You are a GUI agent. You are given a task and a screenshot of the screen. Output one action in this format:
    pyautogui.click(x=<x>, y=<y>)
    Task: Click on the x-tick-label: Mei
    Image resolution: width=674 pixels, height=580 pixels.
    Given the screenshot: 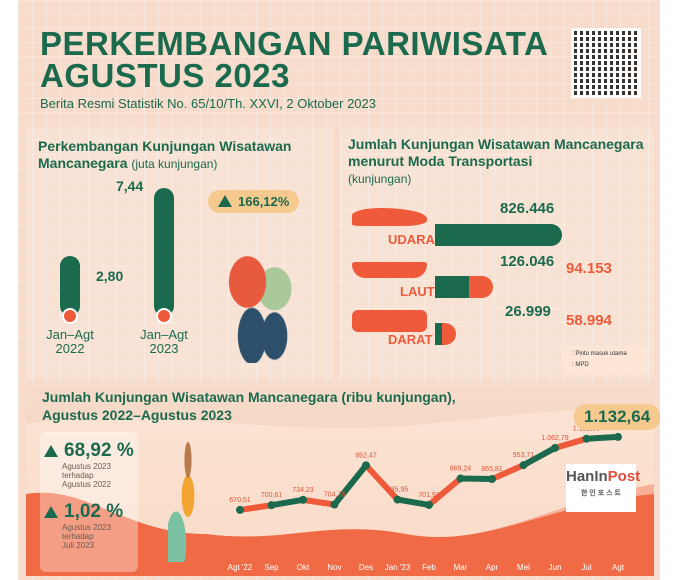 What is the action you would take?
    pyautogui.click(x=523, y=567)
    